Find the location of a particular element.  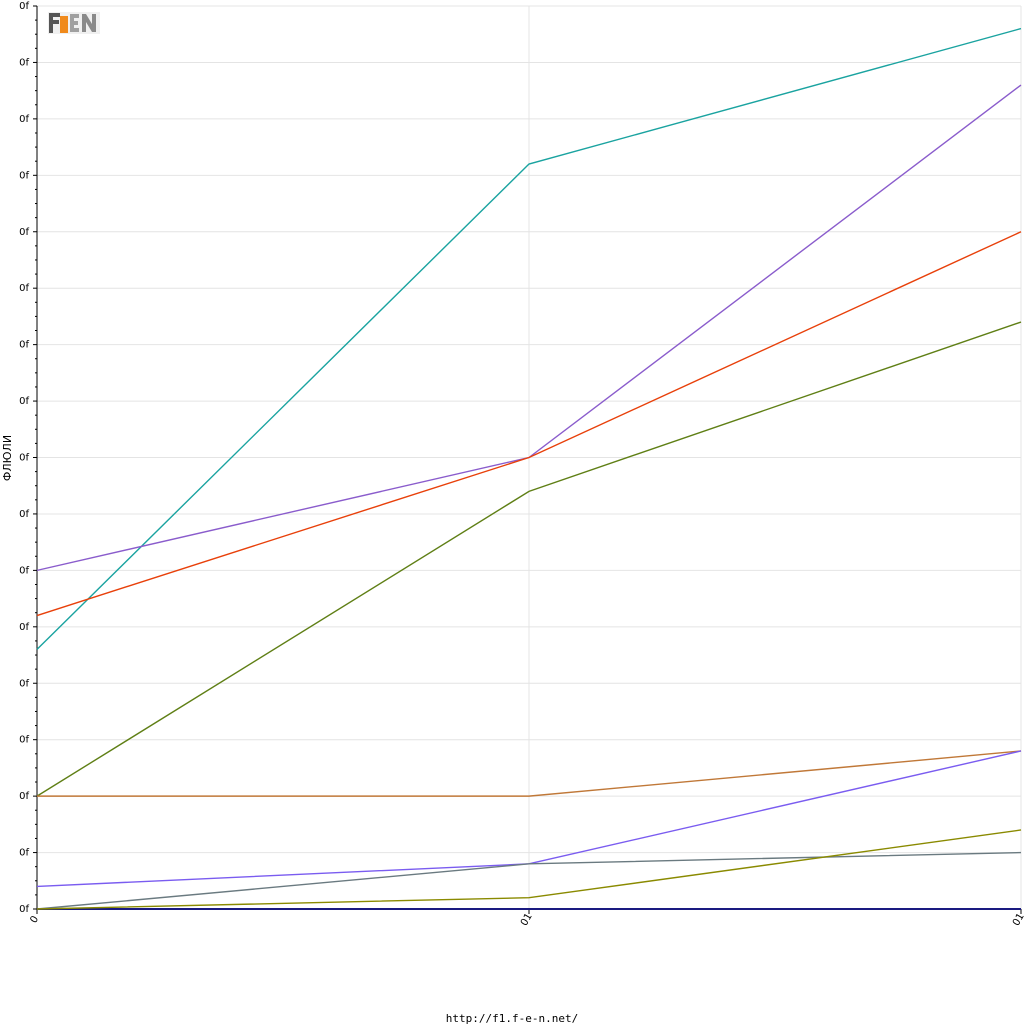

y-tick-labels: 0f 0f 0f 0f 0f 0f 0f 0f 0f 0f 0f 0f 0f 0f 0f 0f 0f is located at coordinates (24, 458).